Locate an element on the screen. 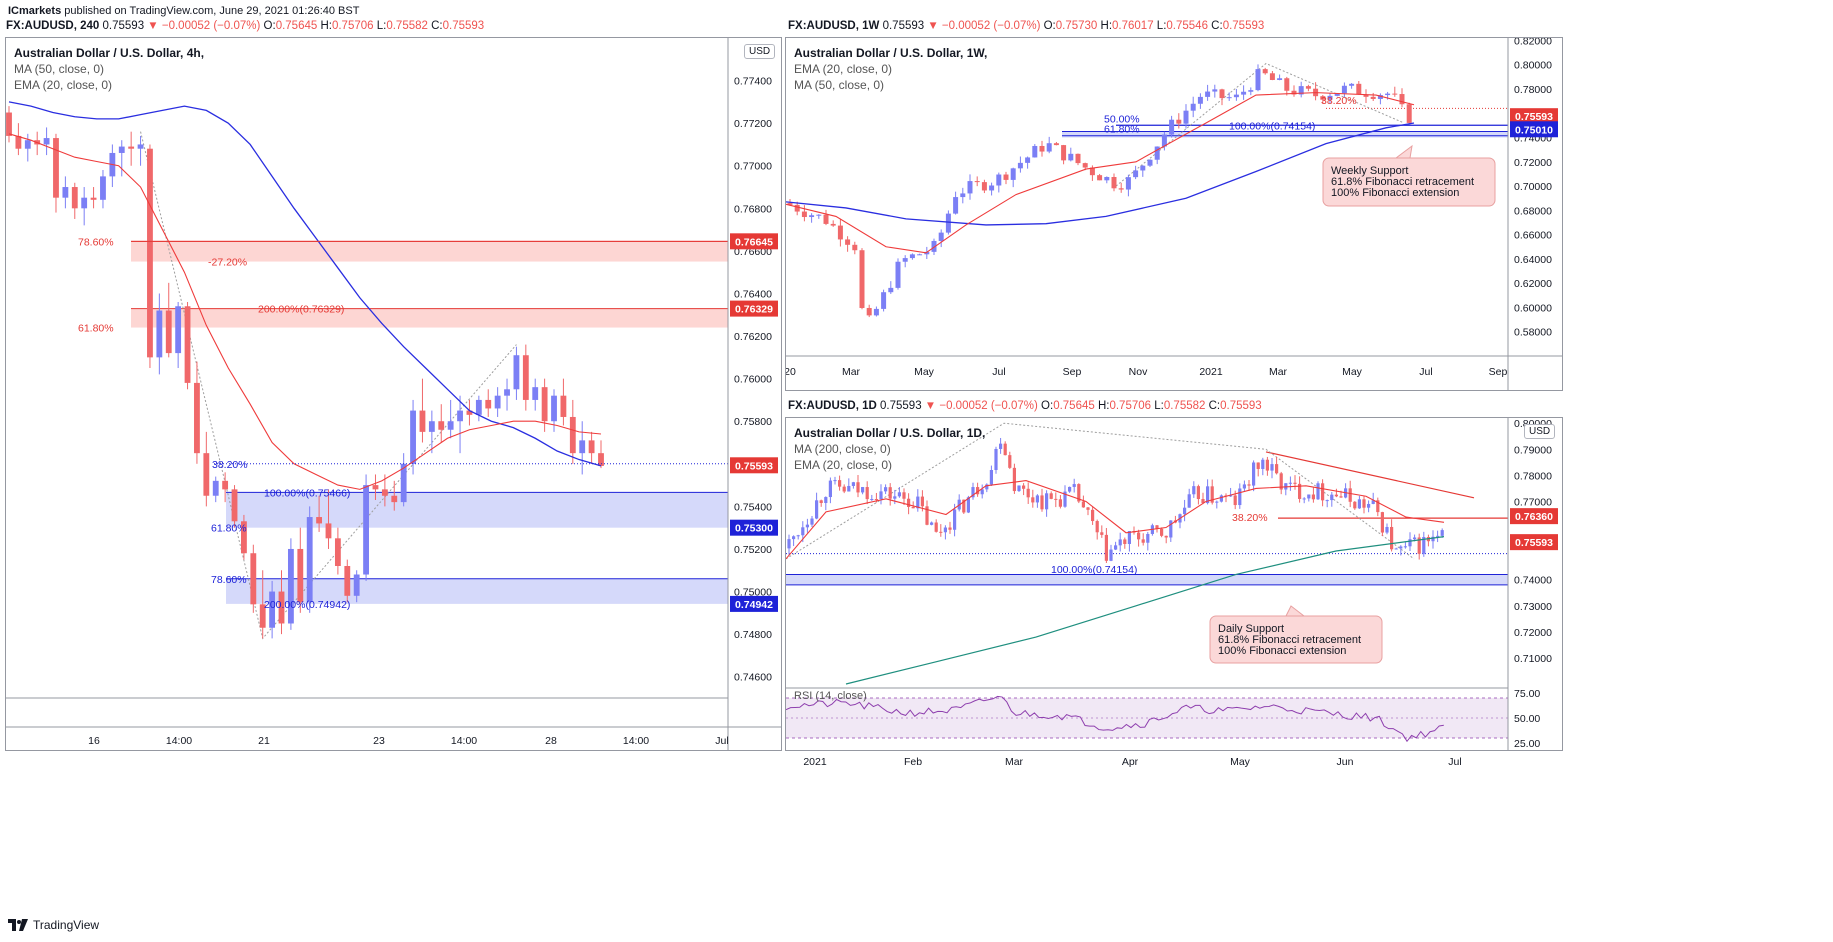  symbol-1w: FX:AUDUSD, 1W is located at coordinates (834, 26).